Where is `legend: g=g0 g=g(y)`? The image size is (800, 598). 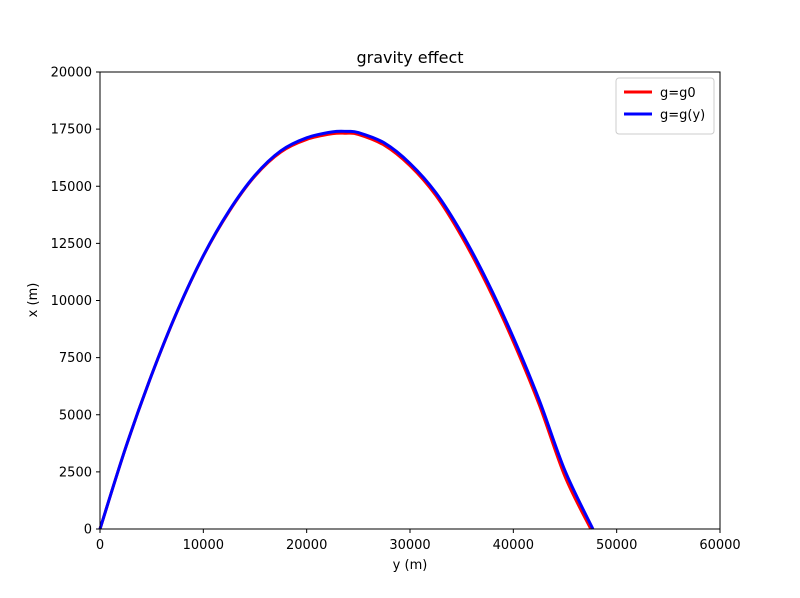
legend: g=g0 g=g(y) is located at coordinates (665, 106).